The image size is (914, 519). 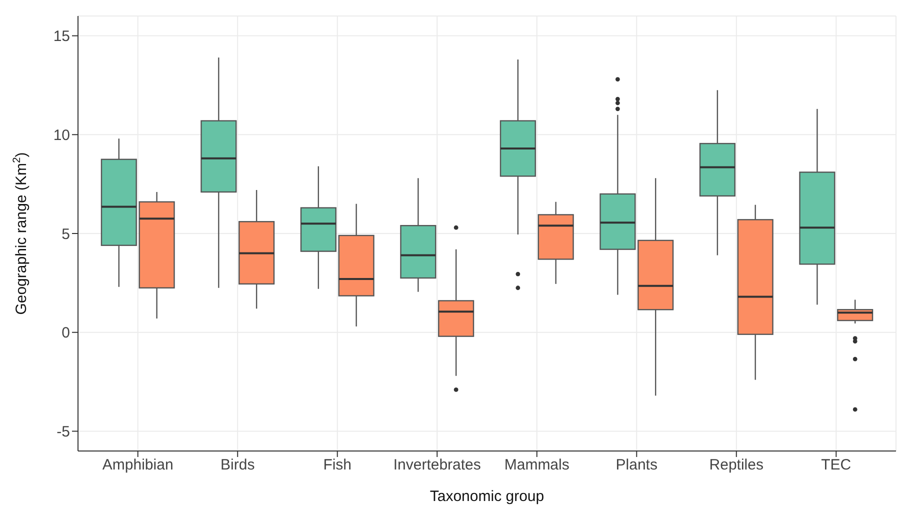 What do you see at coordinates (736, 465) in the screenshot?
I see `x-tick-label: Reptiles` at bounding box center [736, 465].